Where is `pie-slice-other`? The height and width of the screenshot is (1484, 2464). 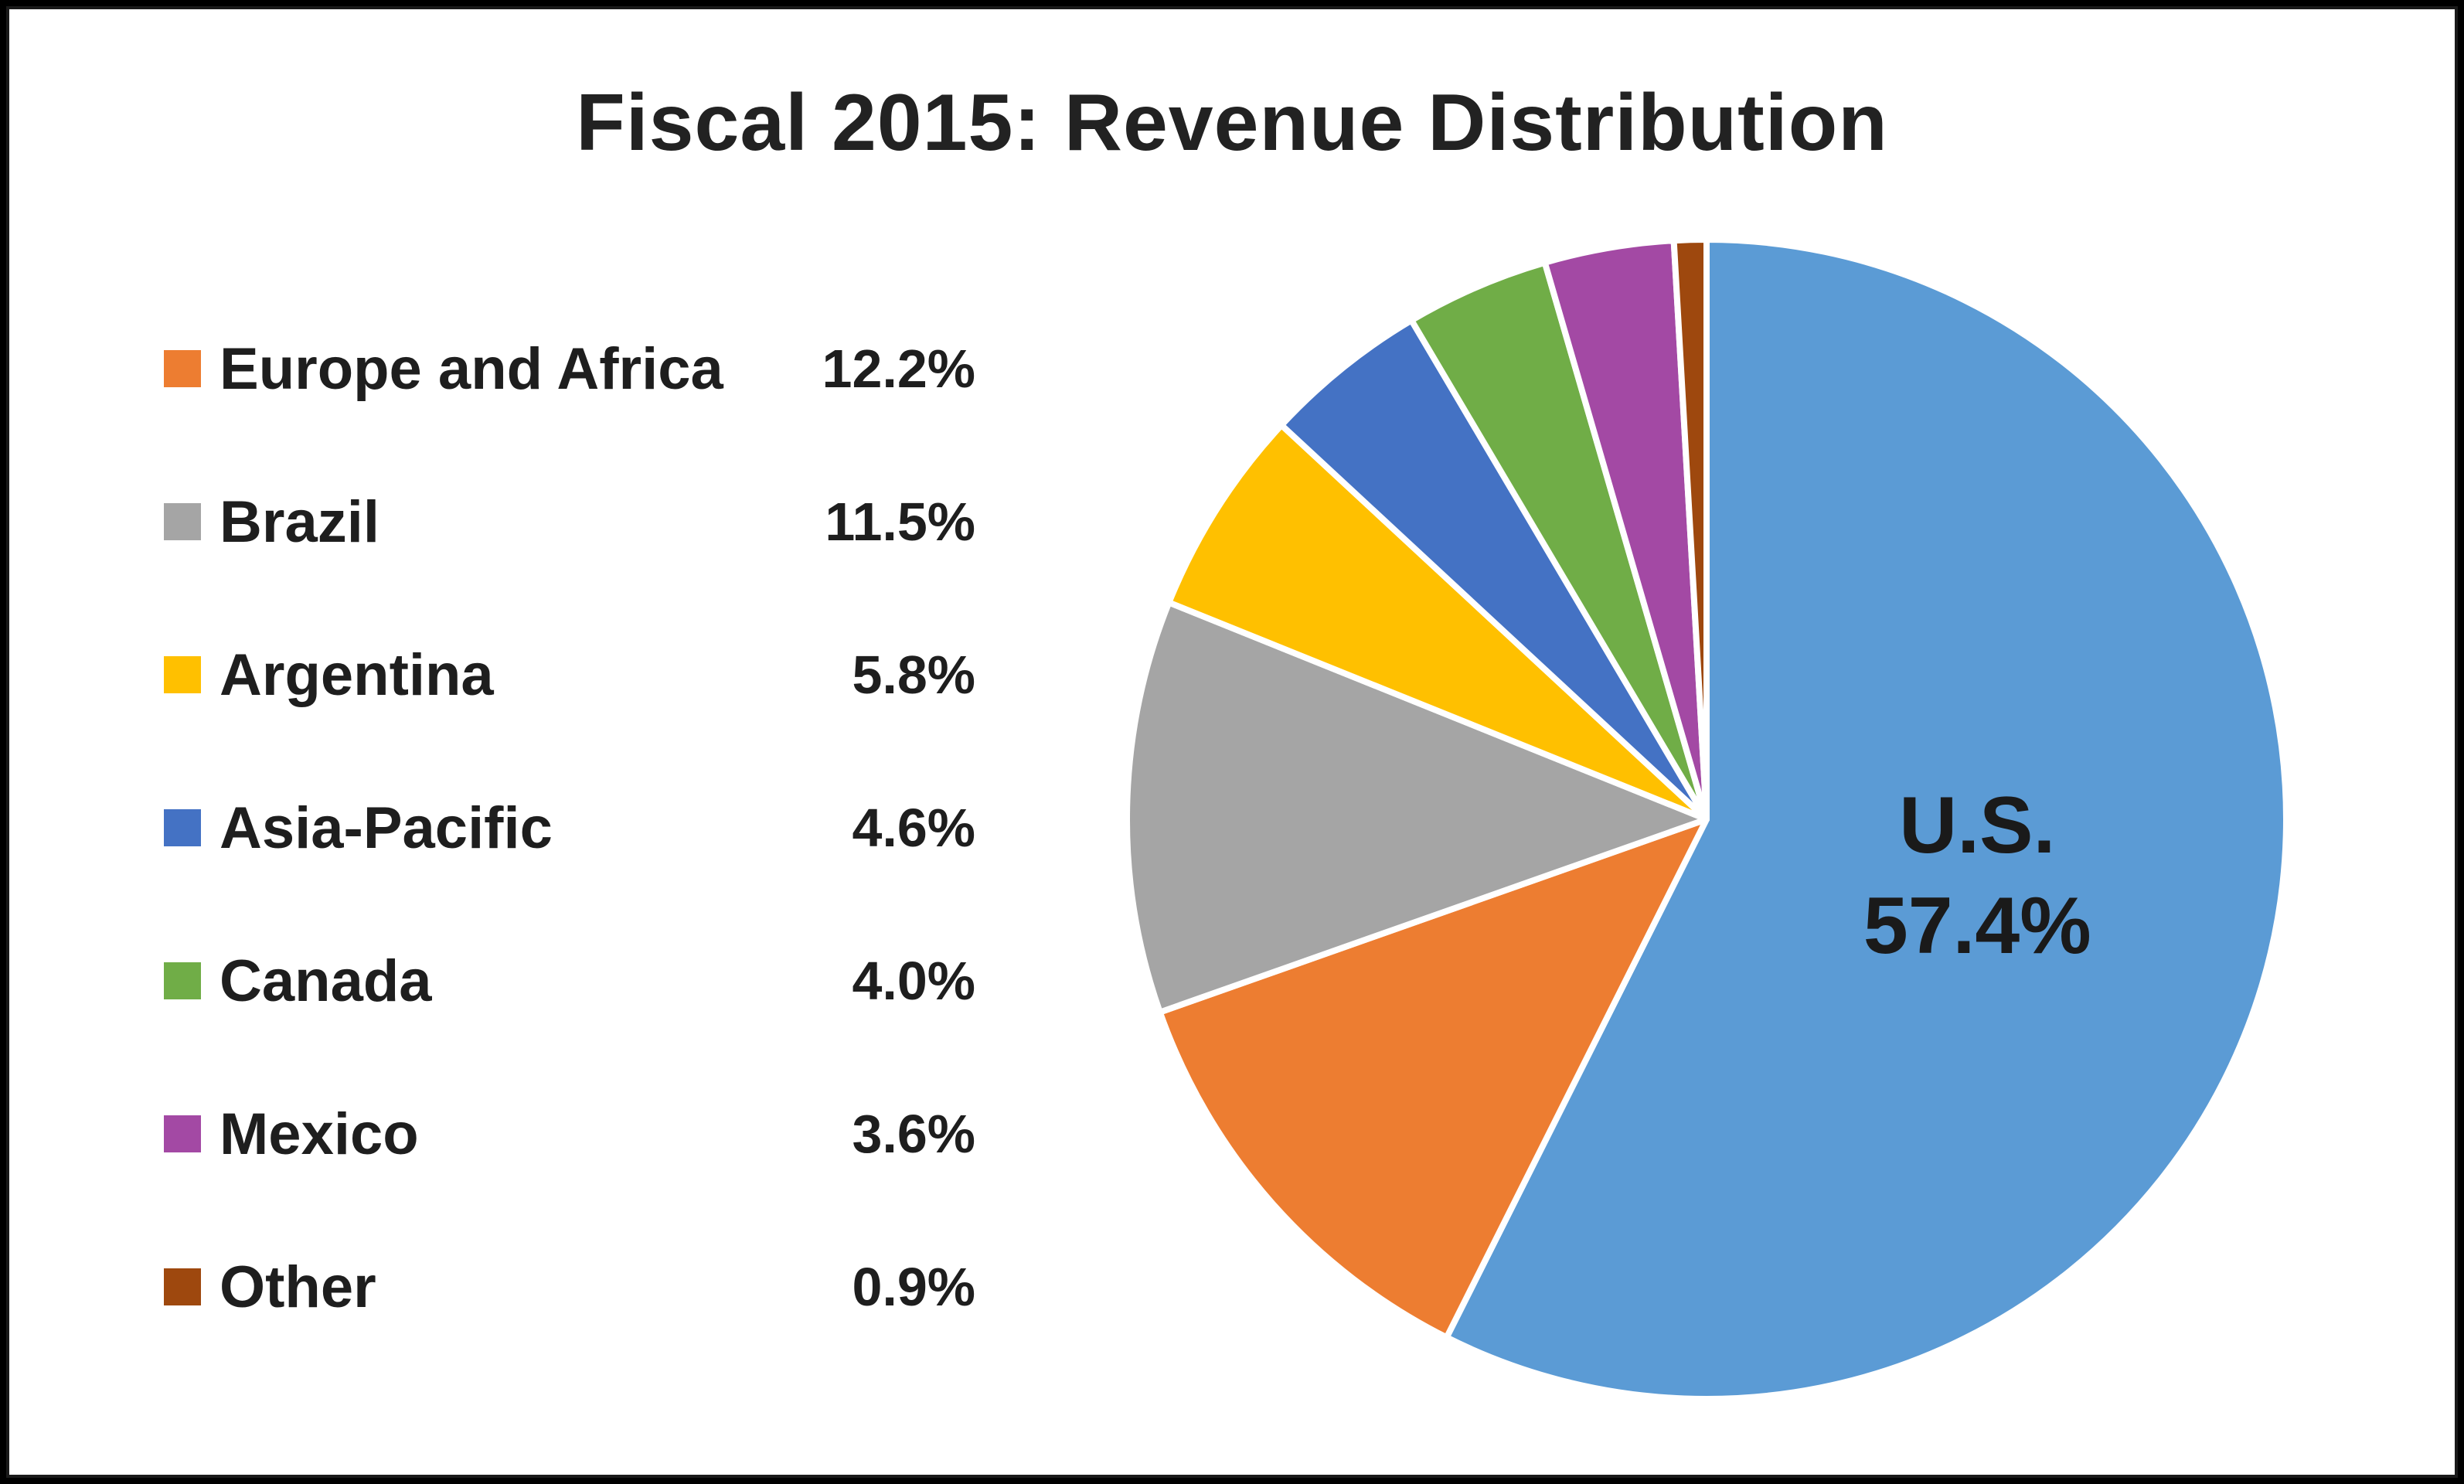
pie-slice-other is located at coordinates (1690, 529).